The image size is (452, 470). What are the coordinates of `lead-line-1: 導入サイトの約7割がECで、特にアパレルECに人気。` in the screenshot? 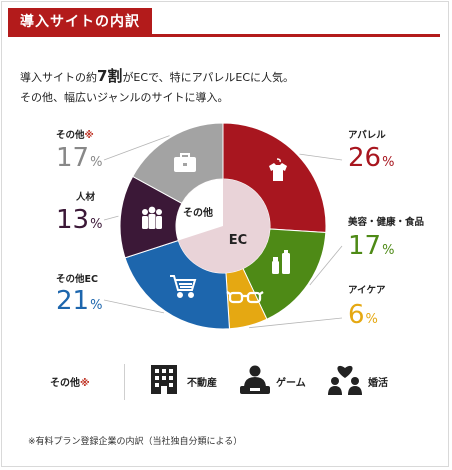 It's located at (230, 77).